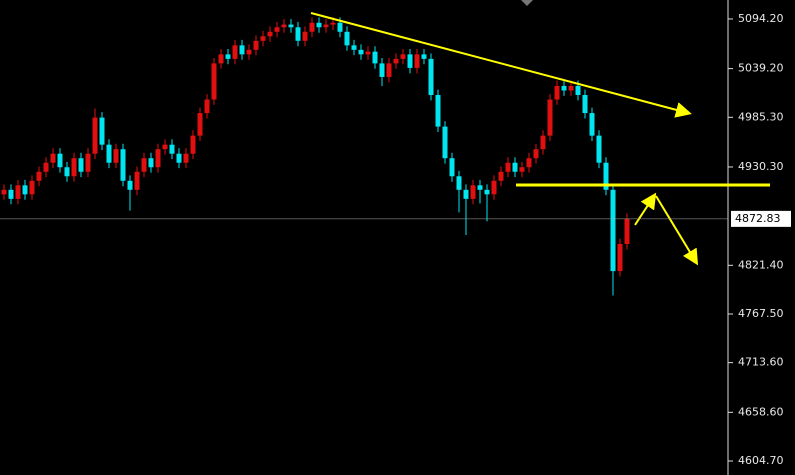 The height and width of the screenshot is (475, 795). Describe the element at coordinates (761, 18) in the screenshot. I see `y-tick-label: 5094.20` at that location.